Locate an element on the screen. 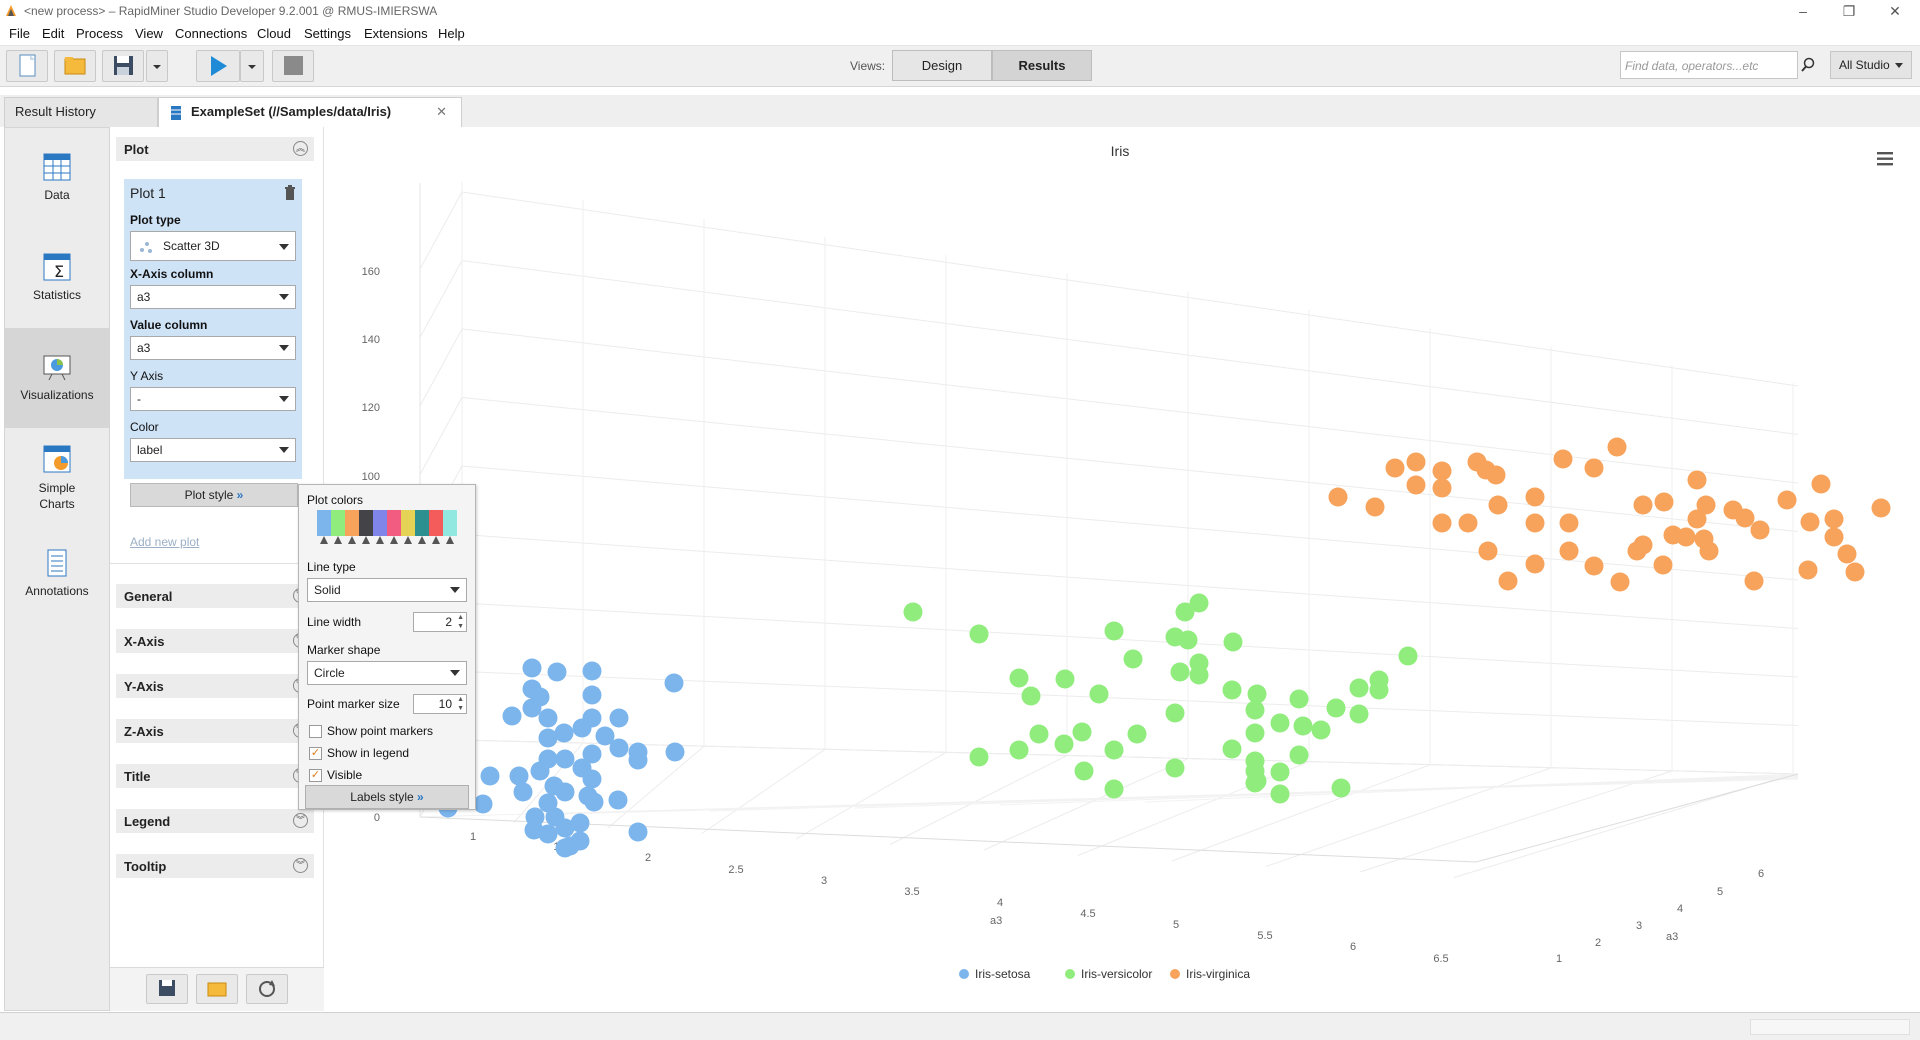 Image resolution: width=1920 pixels, height=1040 pixels. save-dropdown-button is located at coordinates (157, 66).